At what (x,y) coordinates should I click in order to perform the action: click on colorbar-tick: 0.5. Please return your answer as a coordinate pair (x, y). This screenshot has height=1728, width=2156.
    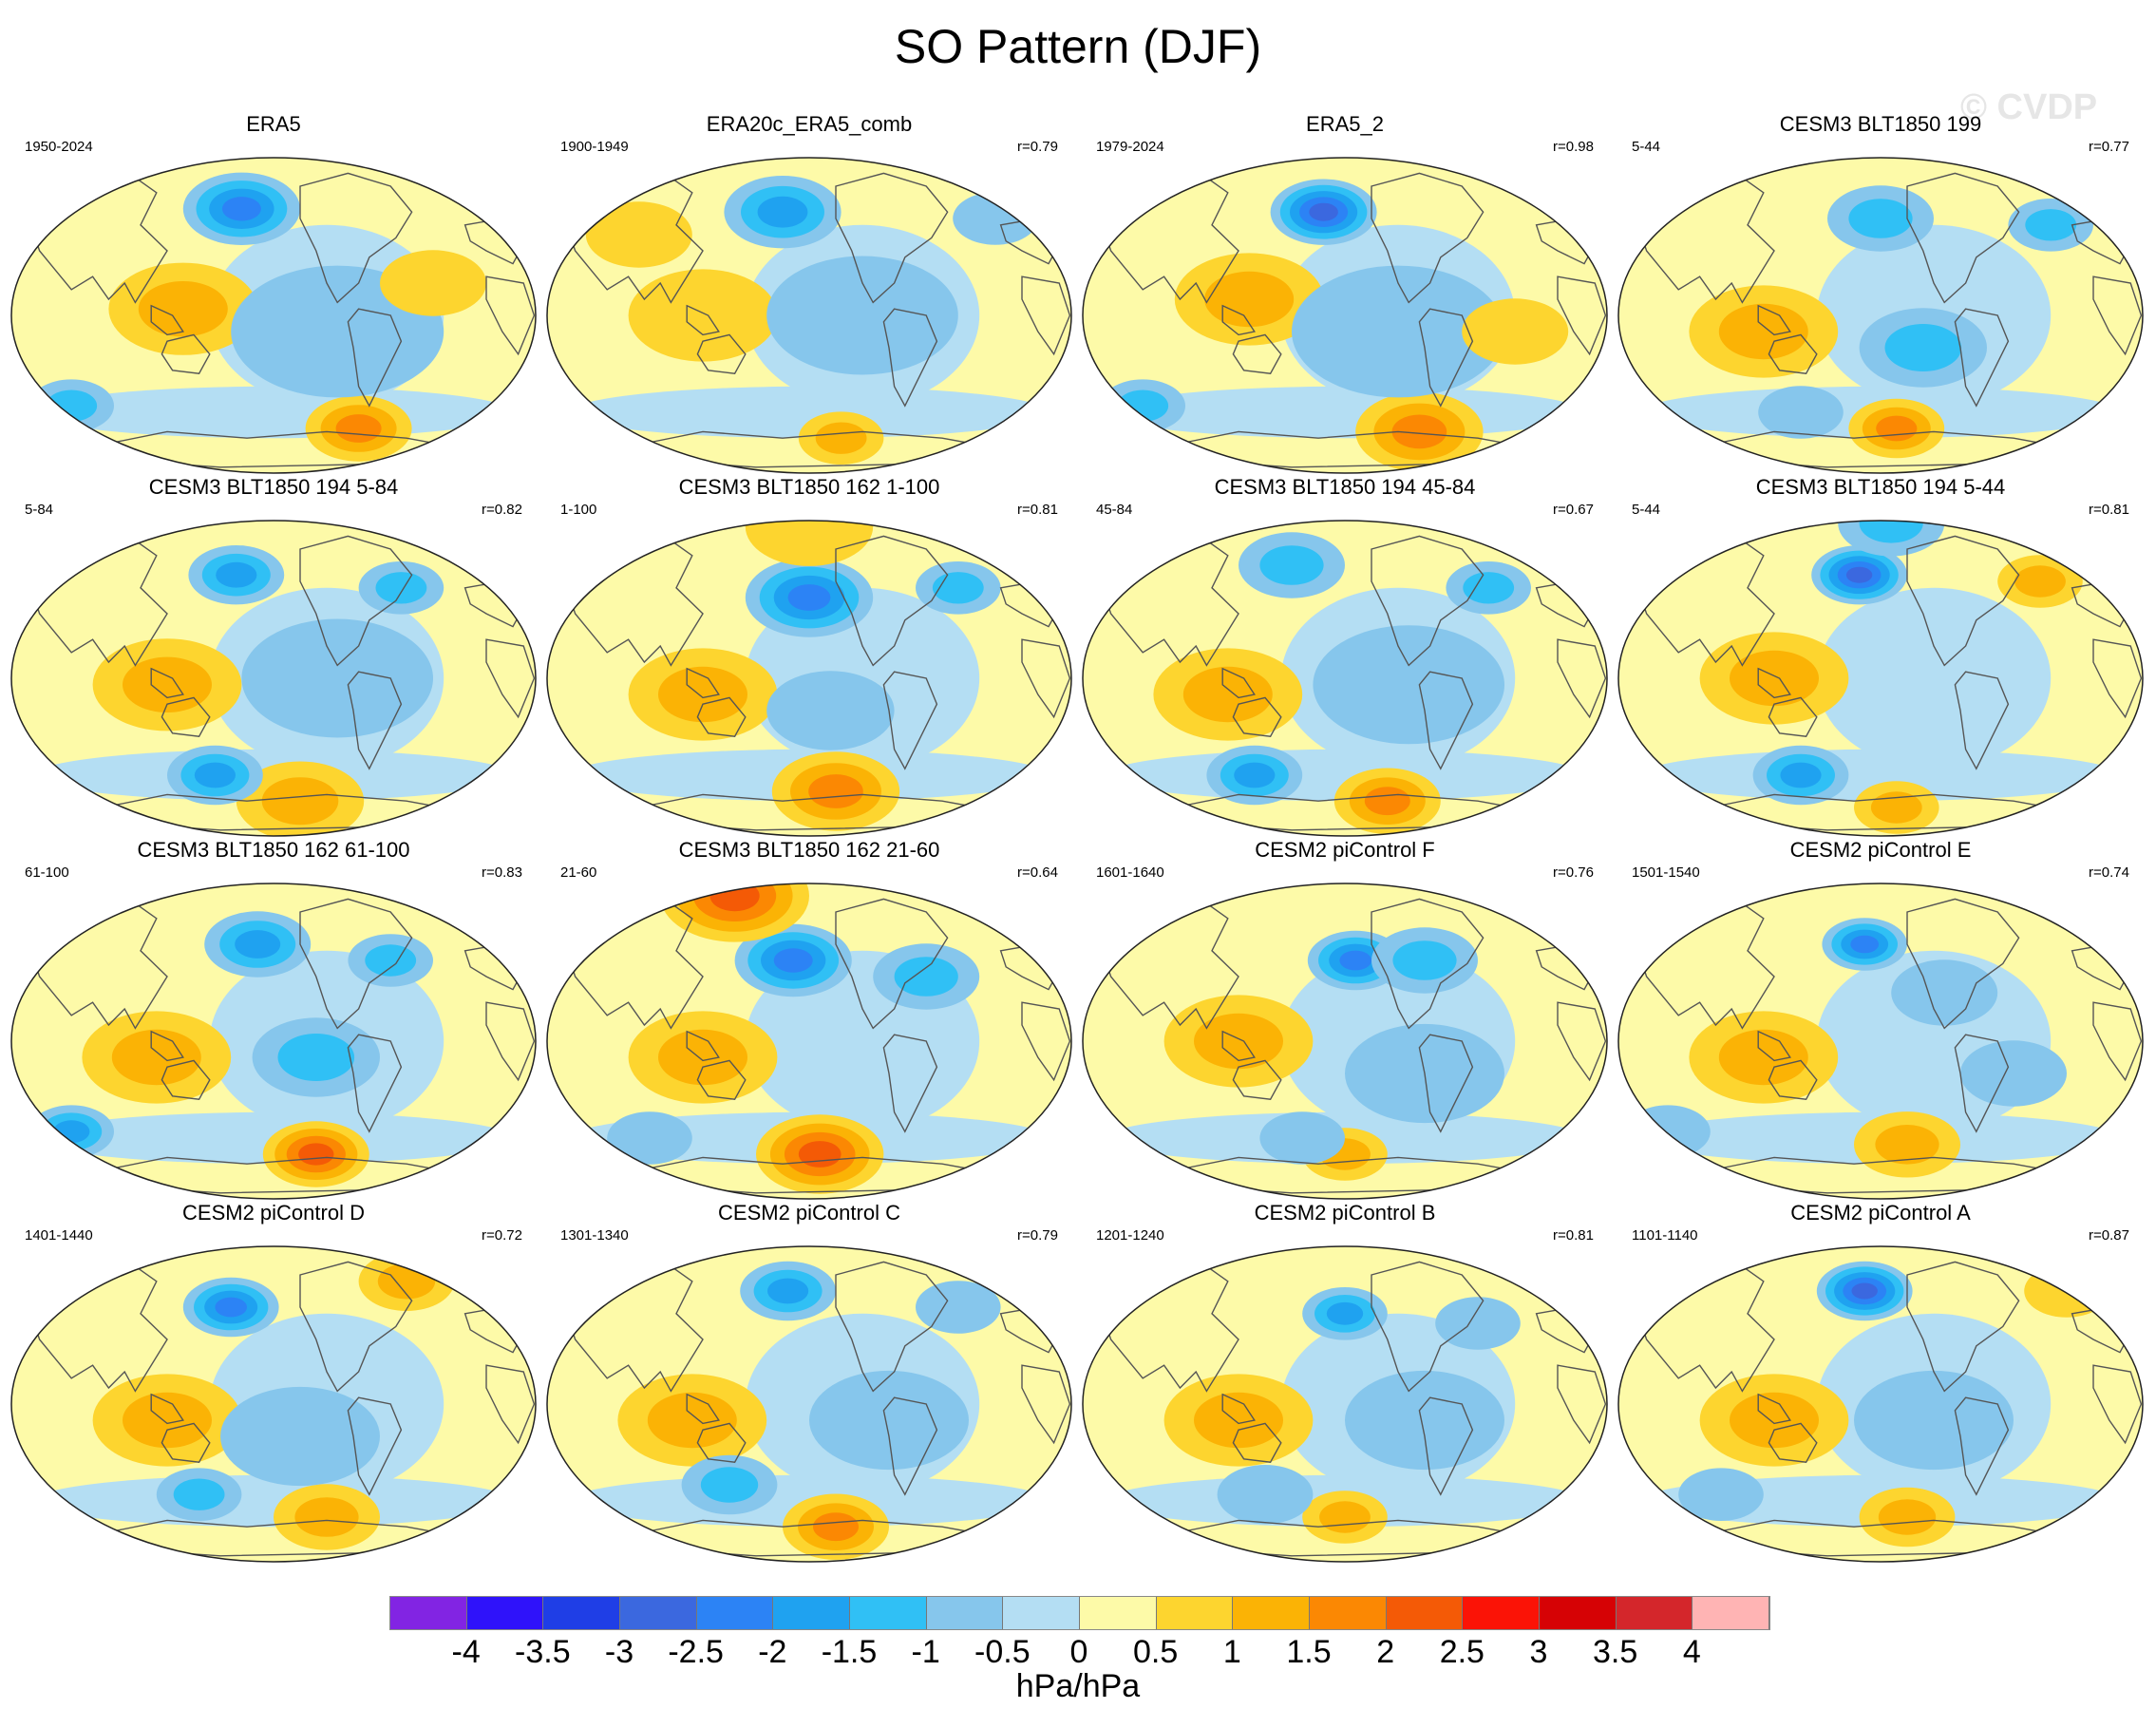
    Looking at the image, I should click on (1156, 1652).